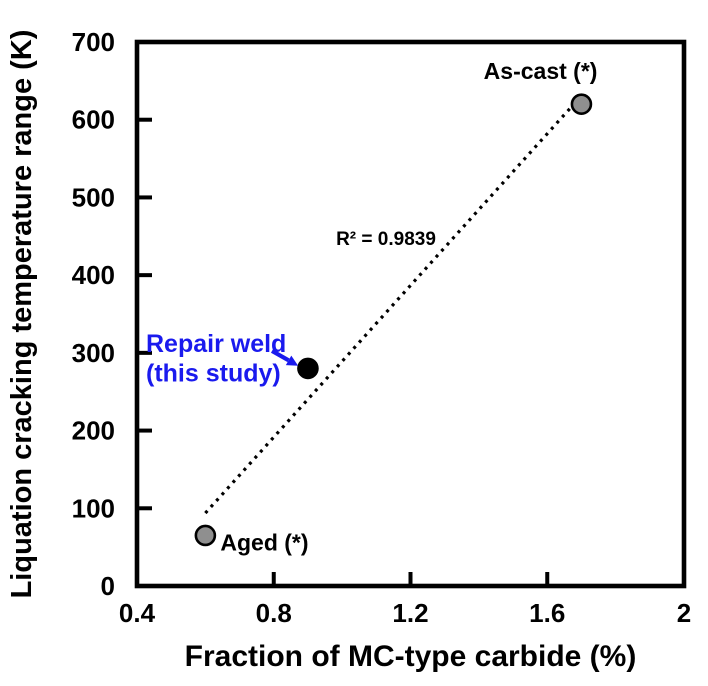 The height and width of the screenshot is (686, 708). Describe the element at coordinates (274, 613) in the screenshot. I see `x-tick-label-1: 0.8` at that location.